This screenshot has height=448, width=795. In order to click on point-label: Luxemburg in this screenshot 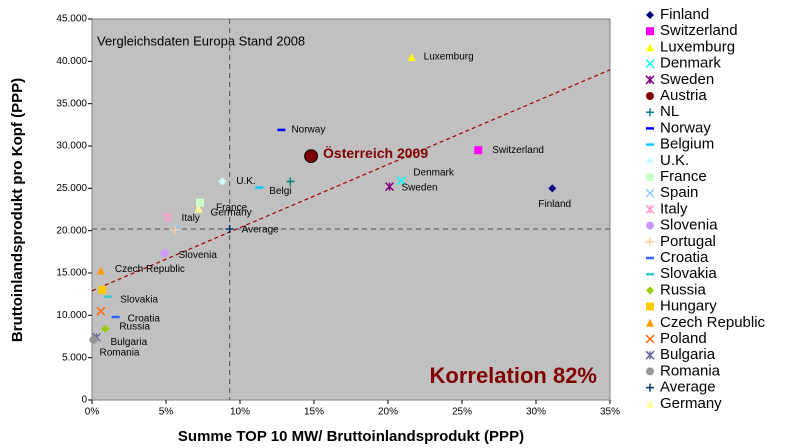, I will do `click(449, 57)`.